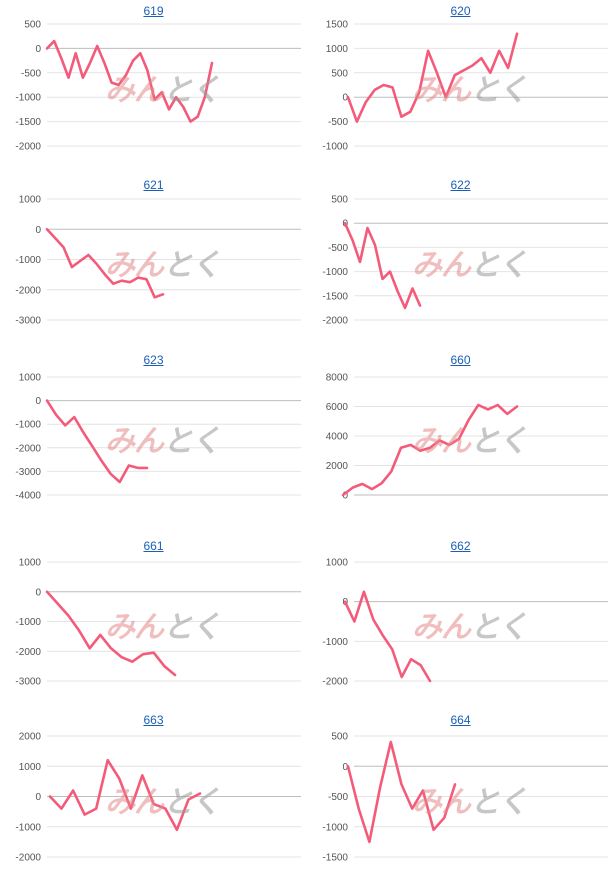  What do you see at coordinates (460, 624) in the screenshot?
I see `chart-panel-7: 662 1000 0 -1000 -2000 みんとく` at bounding box center [460, 624].